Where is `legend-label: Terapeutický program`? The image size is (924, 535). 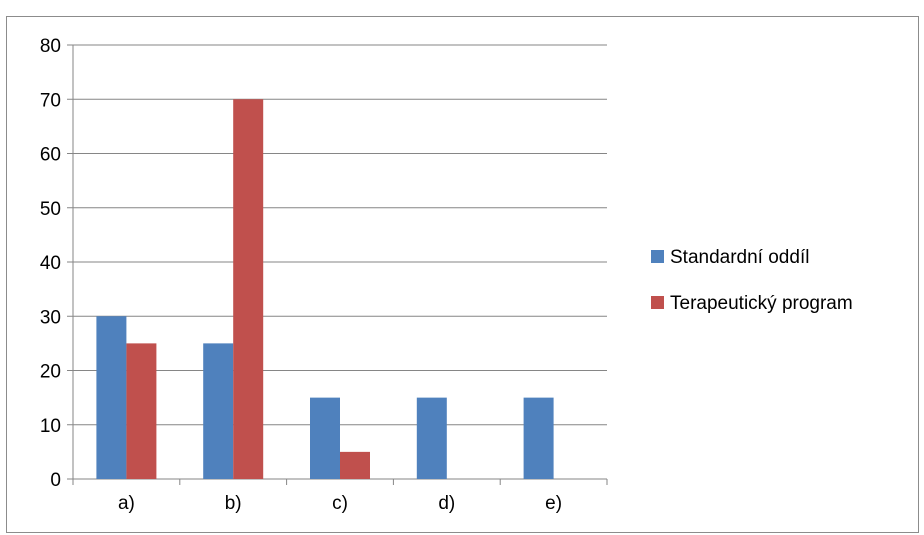 legend-label: Terapeutický program is located at coordinates (761, 303).